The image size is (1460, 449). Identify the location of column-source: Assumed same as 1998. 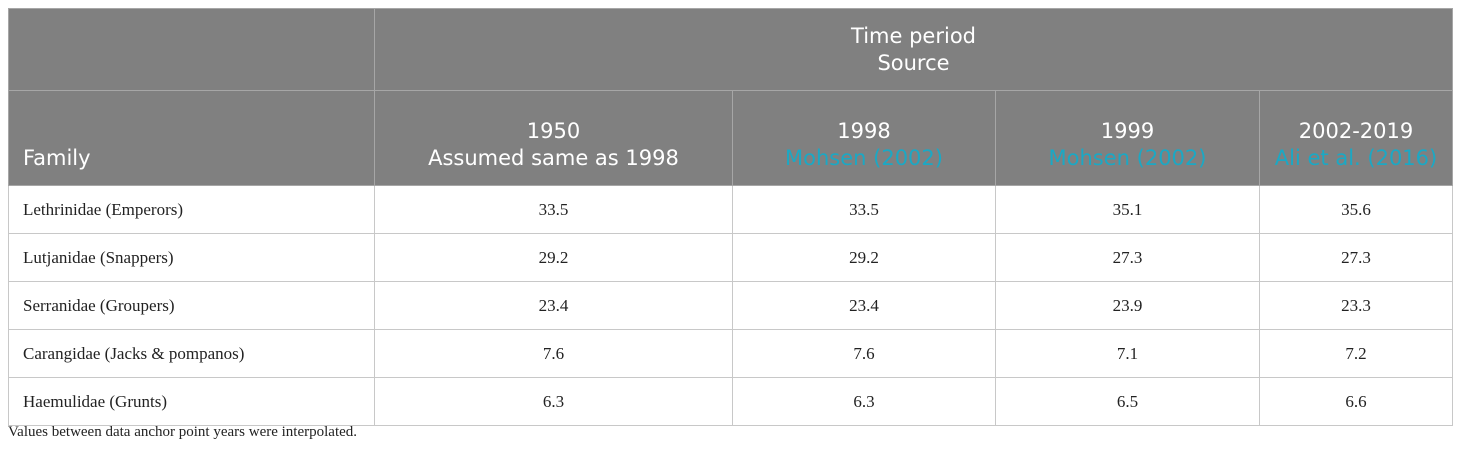
(553, 158).